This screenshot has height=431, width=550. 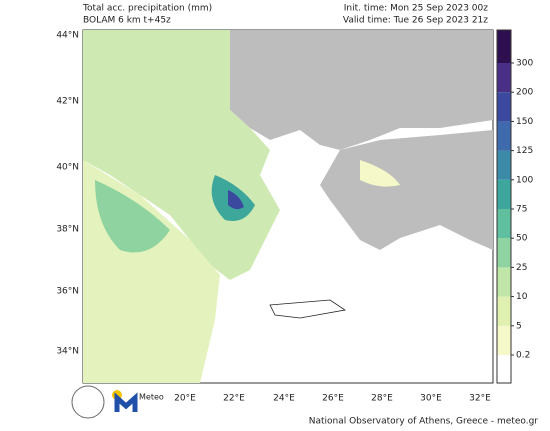 I want to click on colorbar: 0.2 5 10 25 50 75 100 125 150 200 300, so click(x=514, y=206).